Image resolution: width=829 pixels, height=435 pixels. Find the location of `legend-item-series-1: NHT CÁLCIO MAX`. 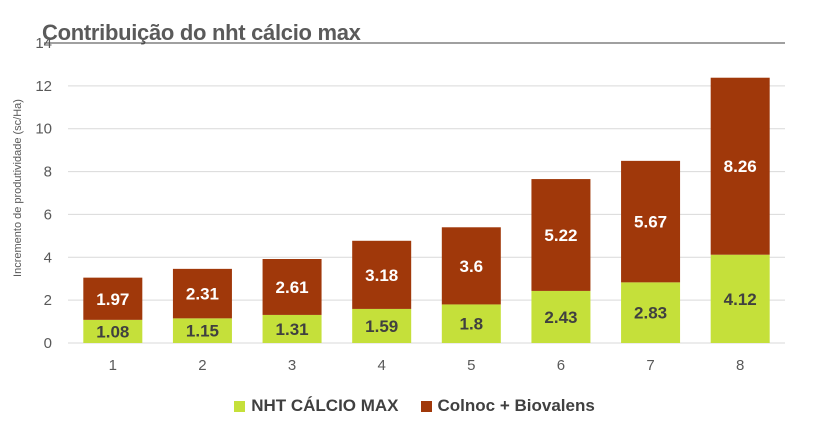

legend-item-series-1: NHT CÁLCIO MAX is located at coordinates (316, 406).